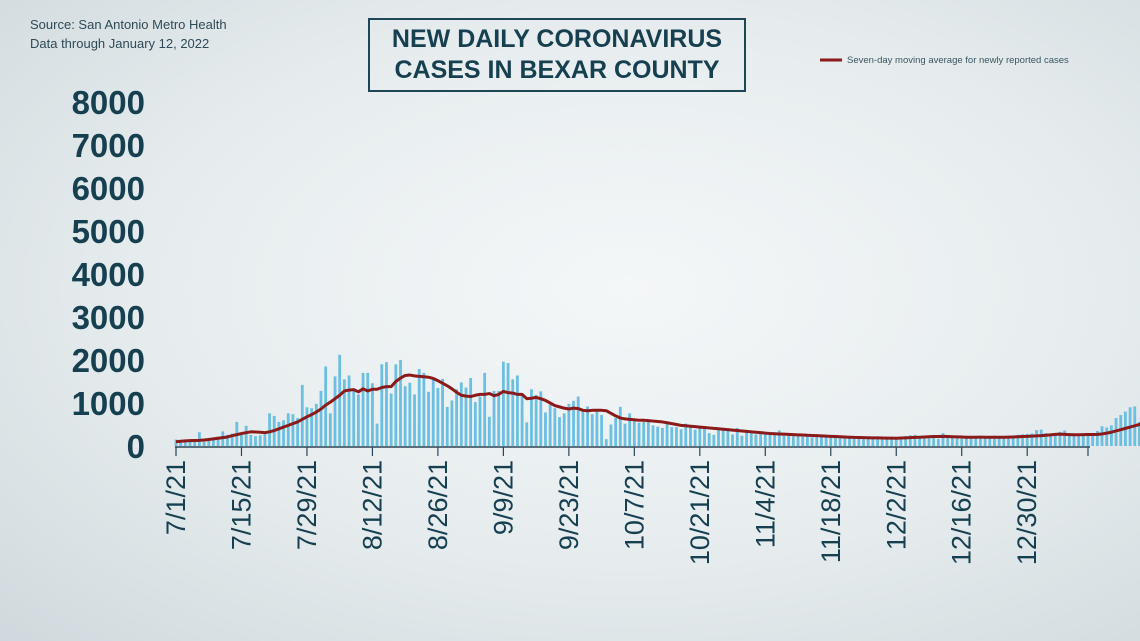  I want to click on x-tick-label: 7/29/21, so click(307, 505).